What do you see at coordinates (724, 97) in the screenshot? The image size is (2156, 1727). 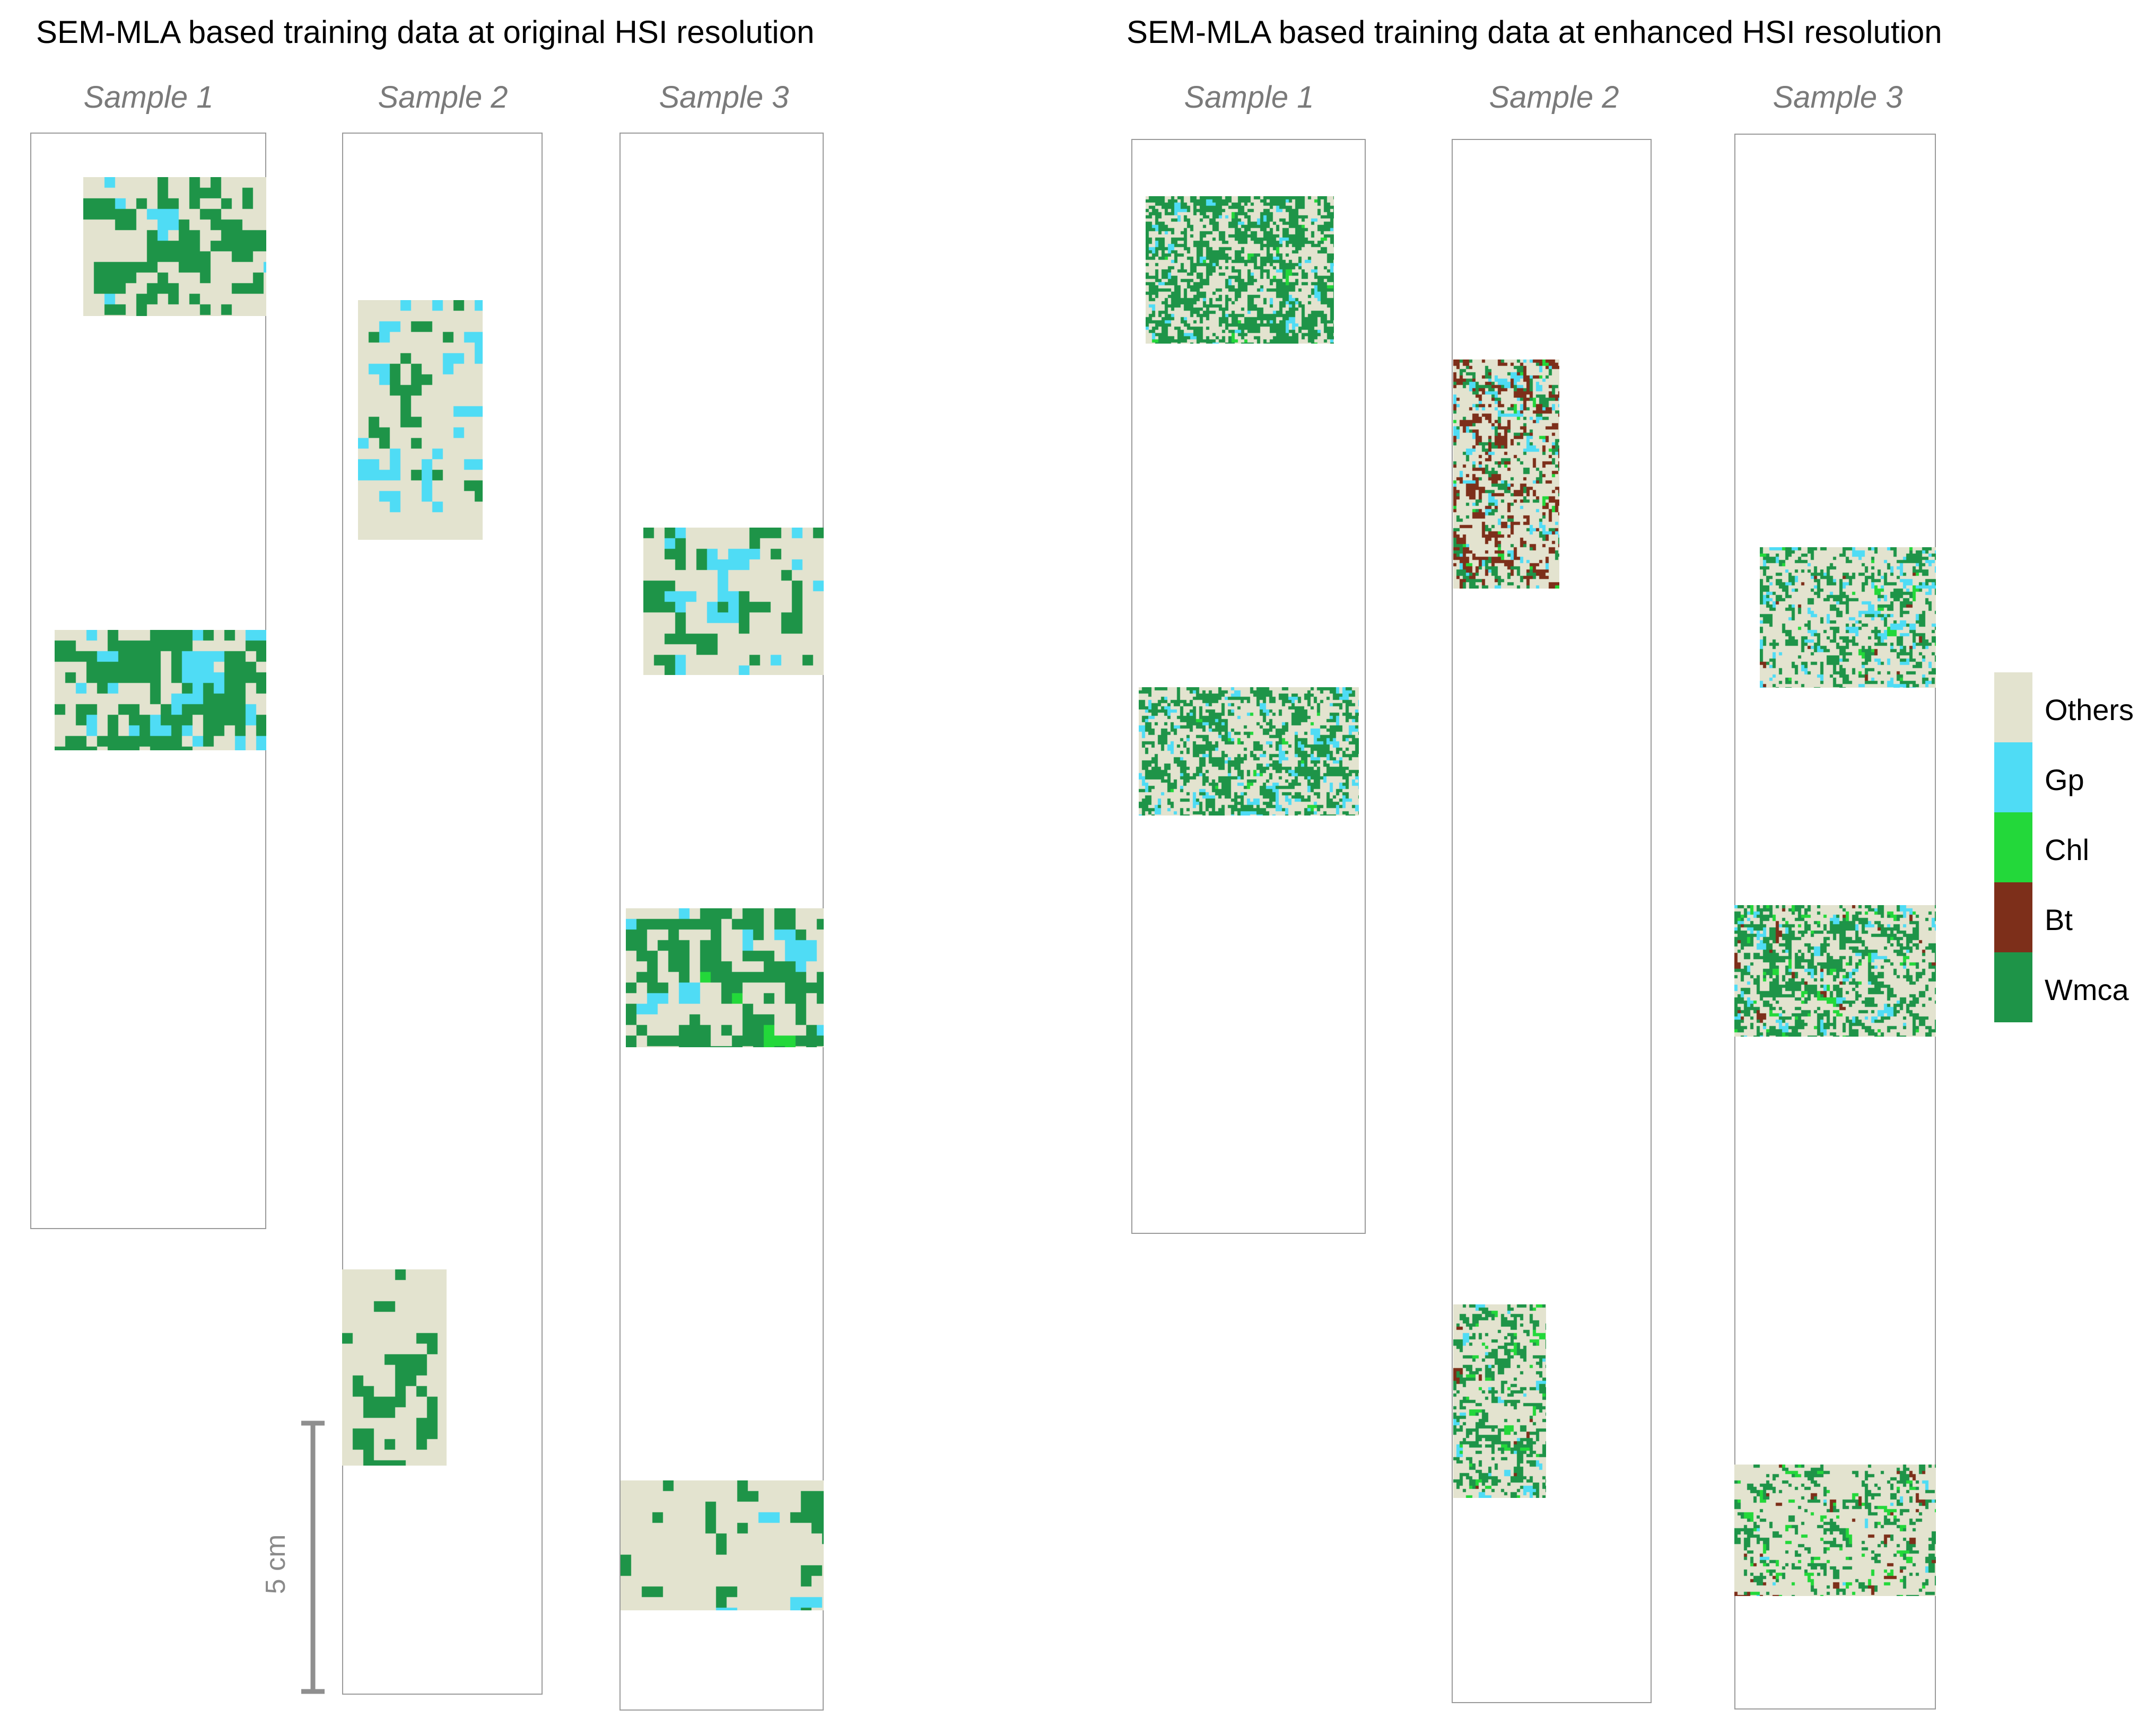 I see `label-original-sample-3: Sample 3` at bounding box center [724, 97].